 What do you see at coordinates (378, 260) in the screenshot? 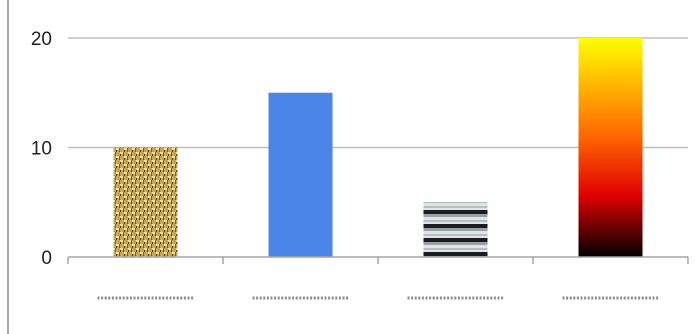
I see `x-axis` at bounding box center [378, 260].